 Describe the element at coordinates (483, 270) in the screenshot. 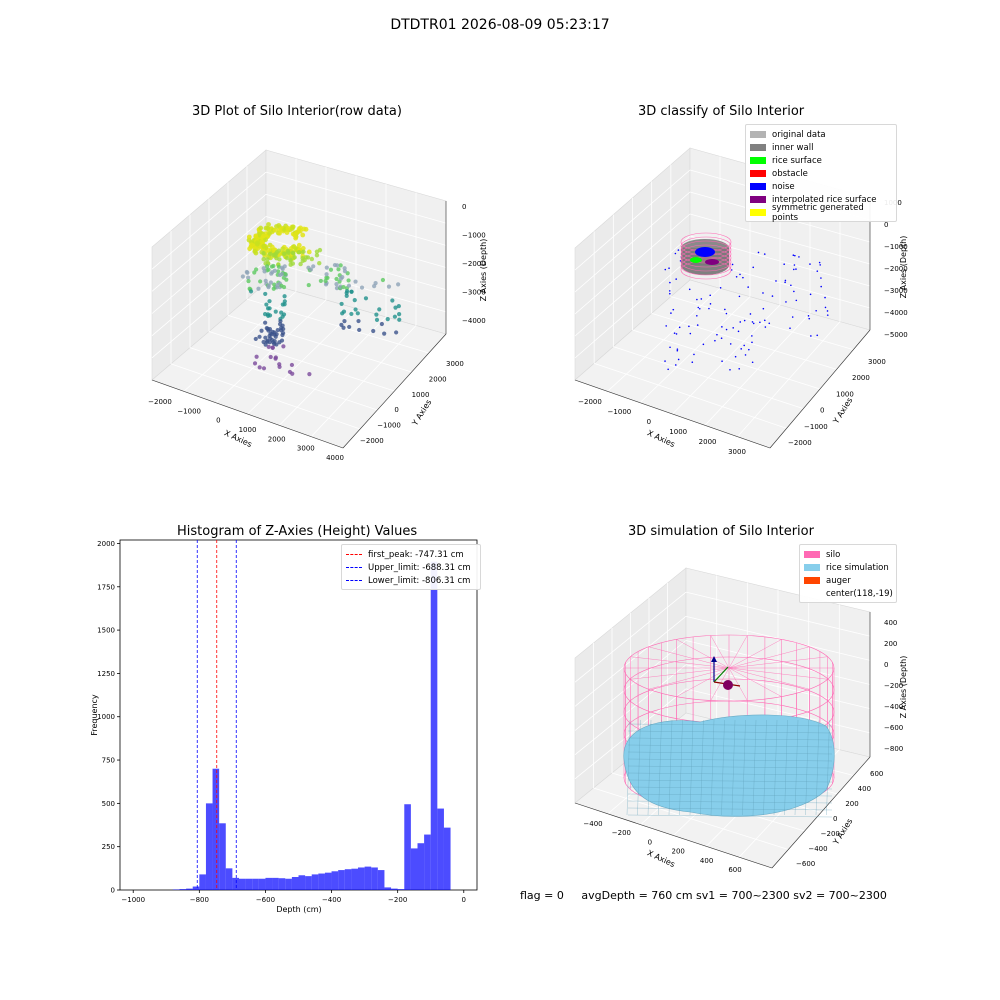

I see `plot1-zlabel: Z Axies (Depth)` at that location.